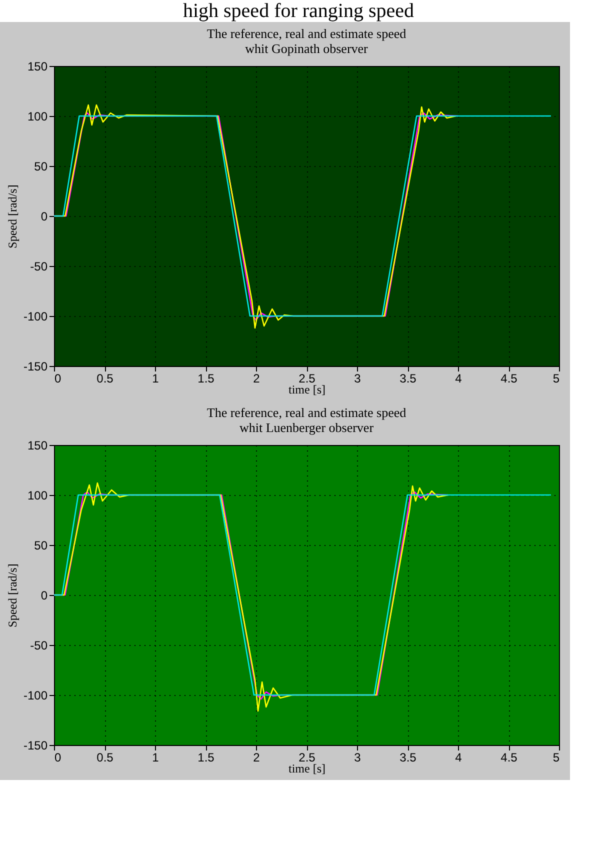  Describe the element at coordinates (306, 41) in the screenshot. I see `chart-title: The reference, real and estimate speed whit Gopinath observer` at that location.